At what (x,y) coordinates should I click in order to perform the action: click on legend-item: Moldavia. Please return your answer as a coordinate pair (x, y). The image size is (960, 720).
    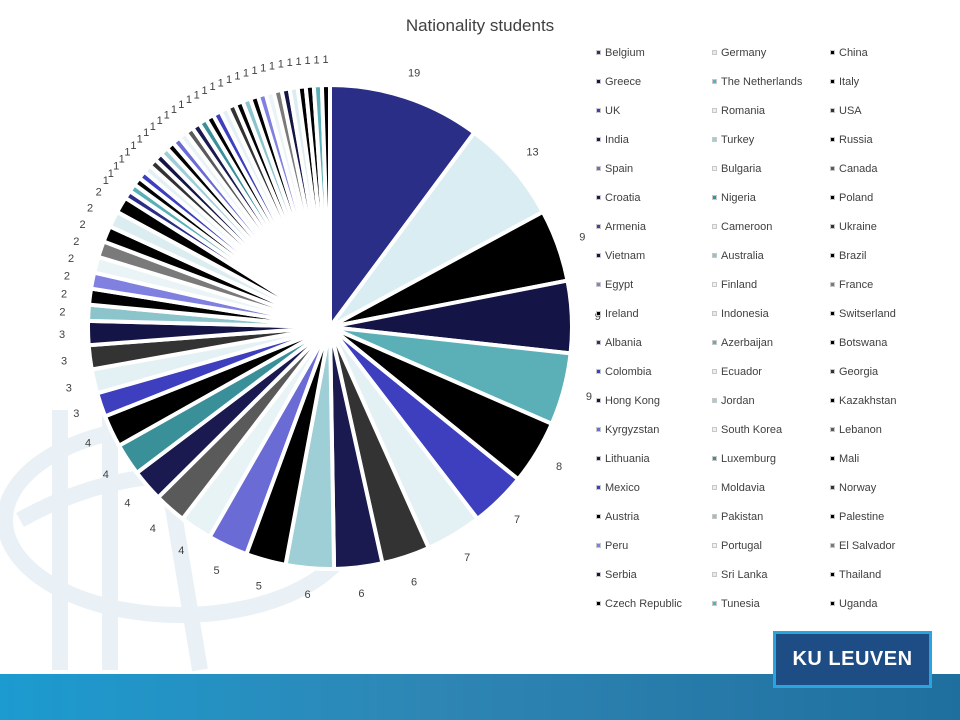
    Looking at the image, I should click on (771, 488).